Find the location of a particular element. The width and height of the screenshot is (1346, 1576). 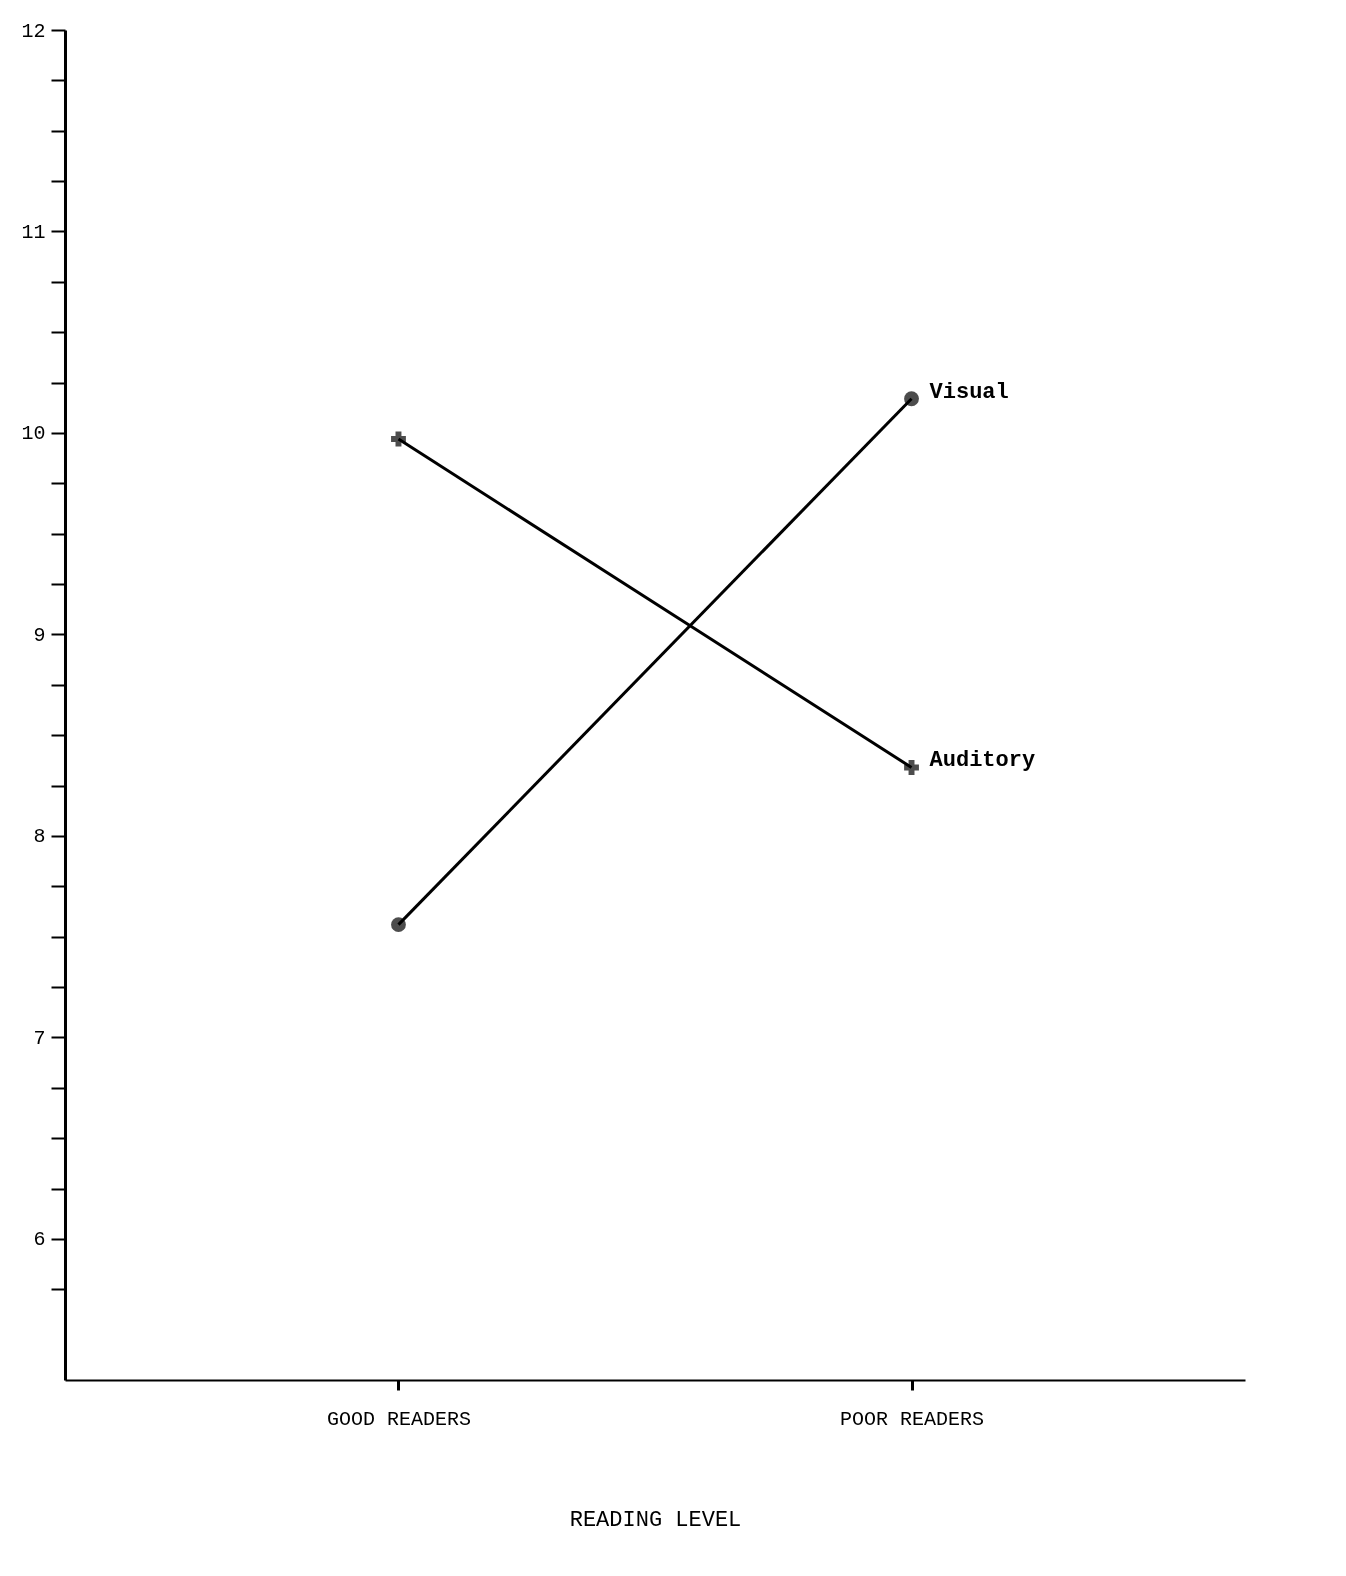

x-tick-label: POOR READERS is located at coordinates (912, 1419).